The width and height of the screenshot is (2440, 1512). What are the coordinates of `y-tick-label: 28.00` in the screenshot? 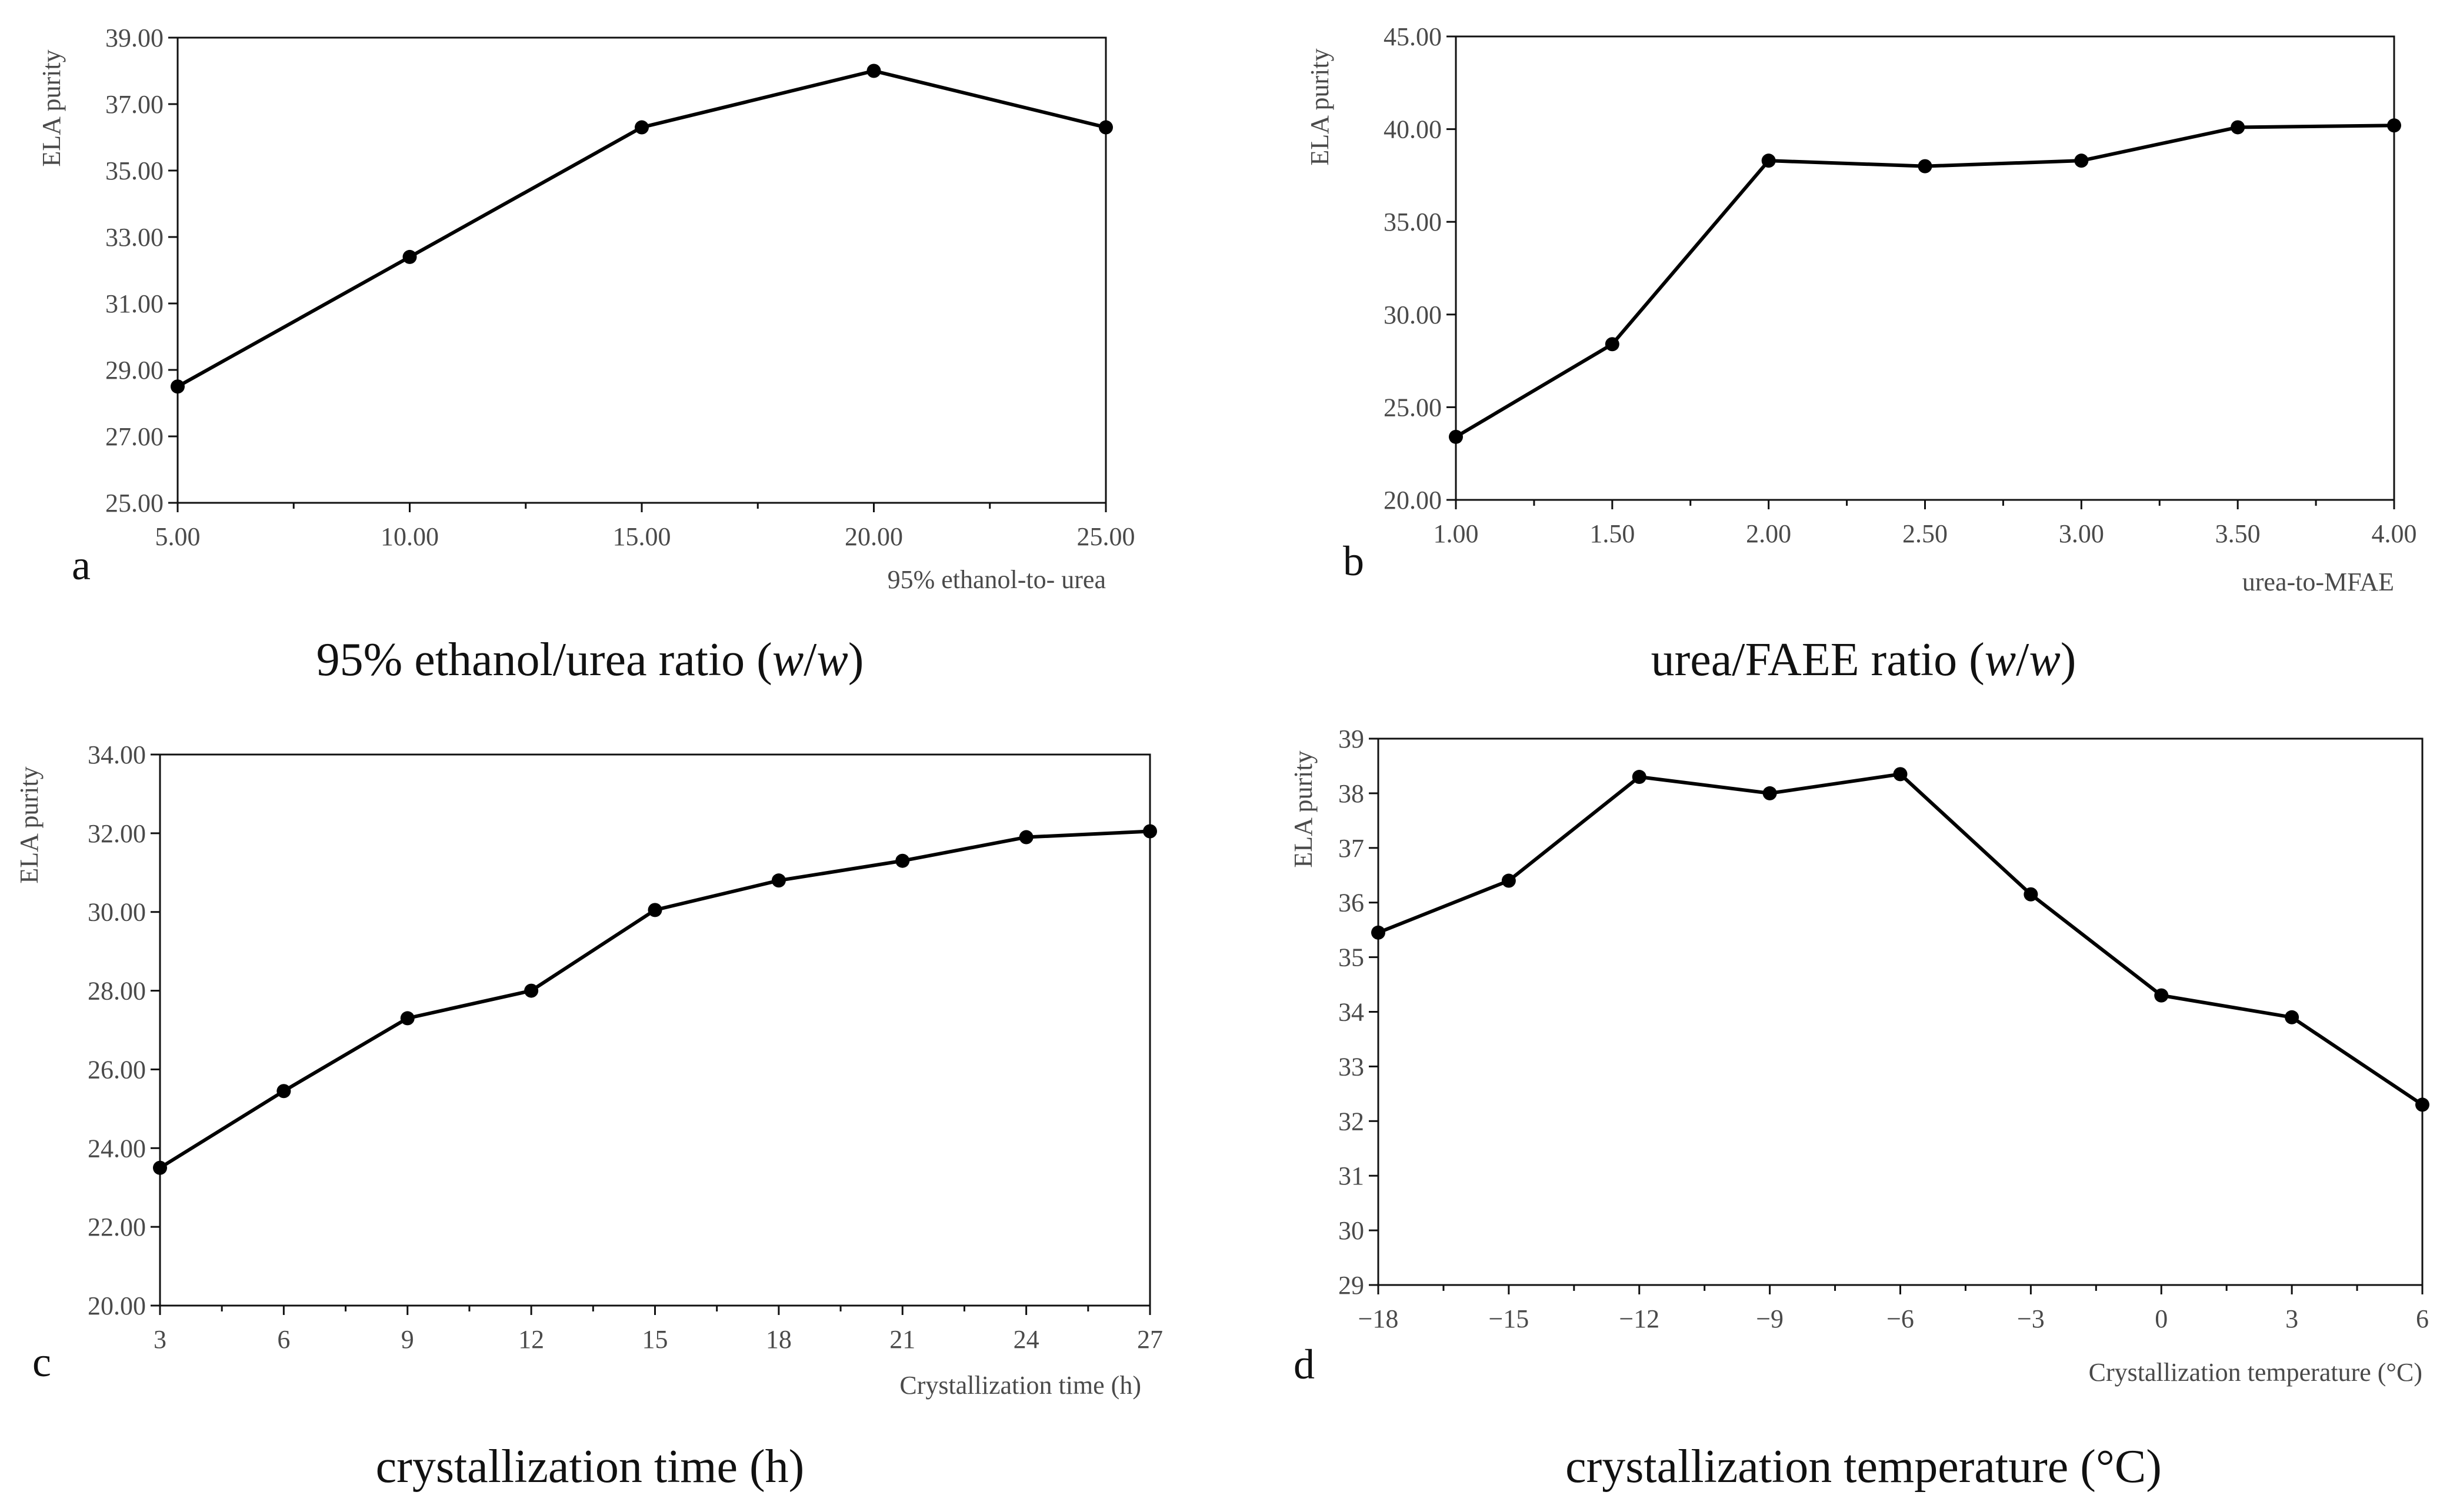 It's located at (117, 991).